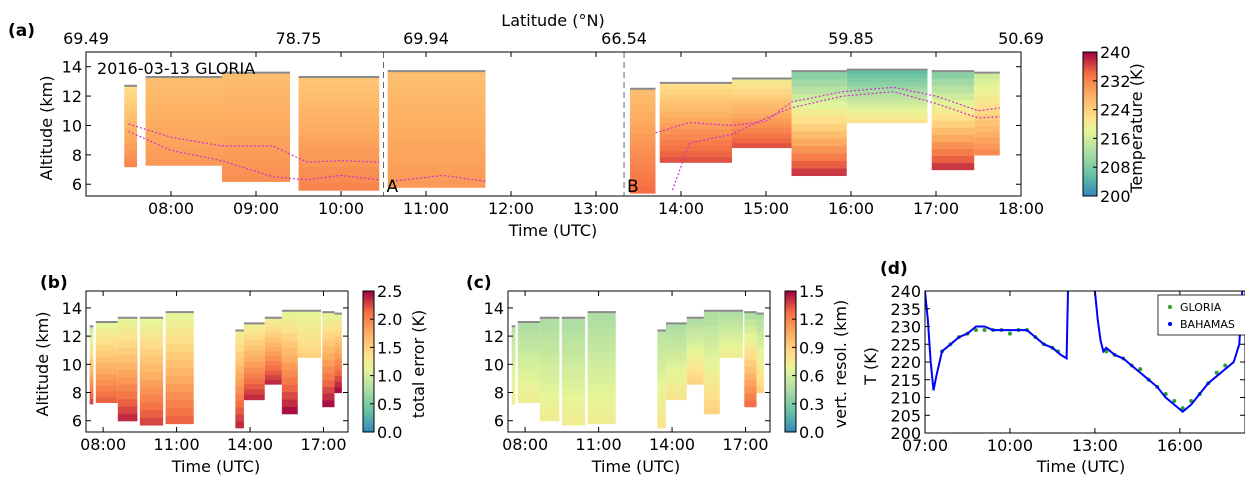 This screenshot has width=1245, height=478. I want to click on x-tick-label: 17:00, so click(745, 444).